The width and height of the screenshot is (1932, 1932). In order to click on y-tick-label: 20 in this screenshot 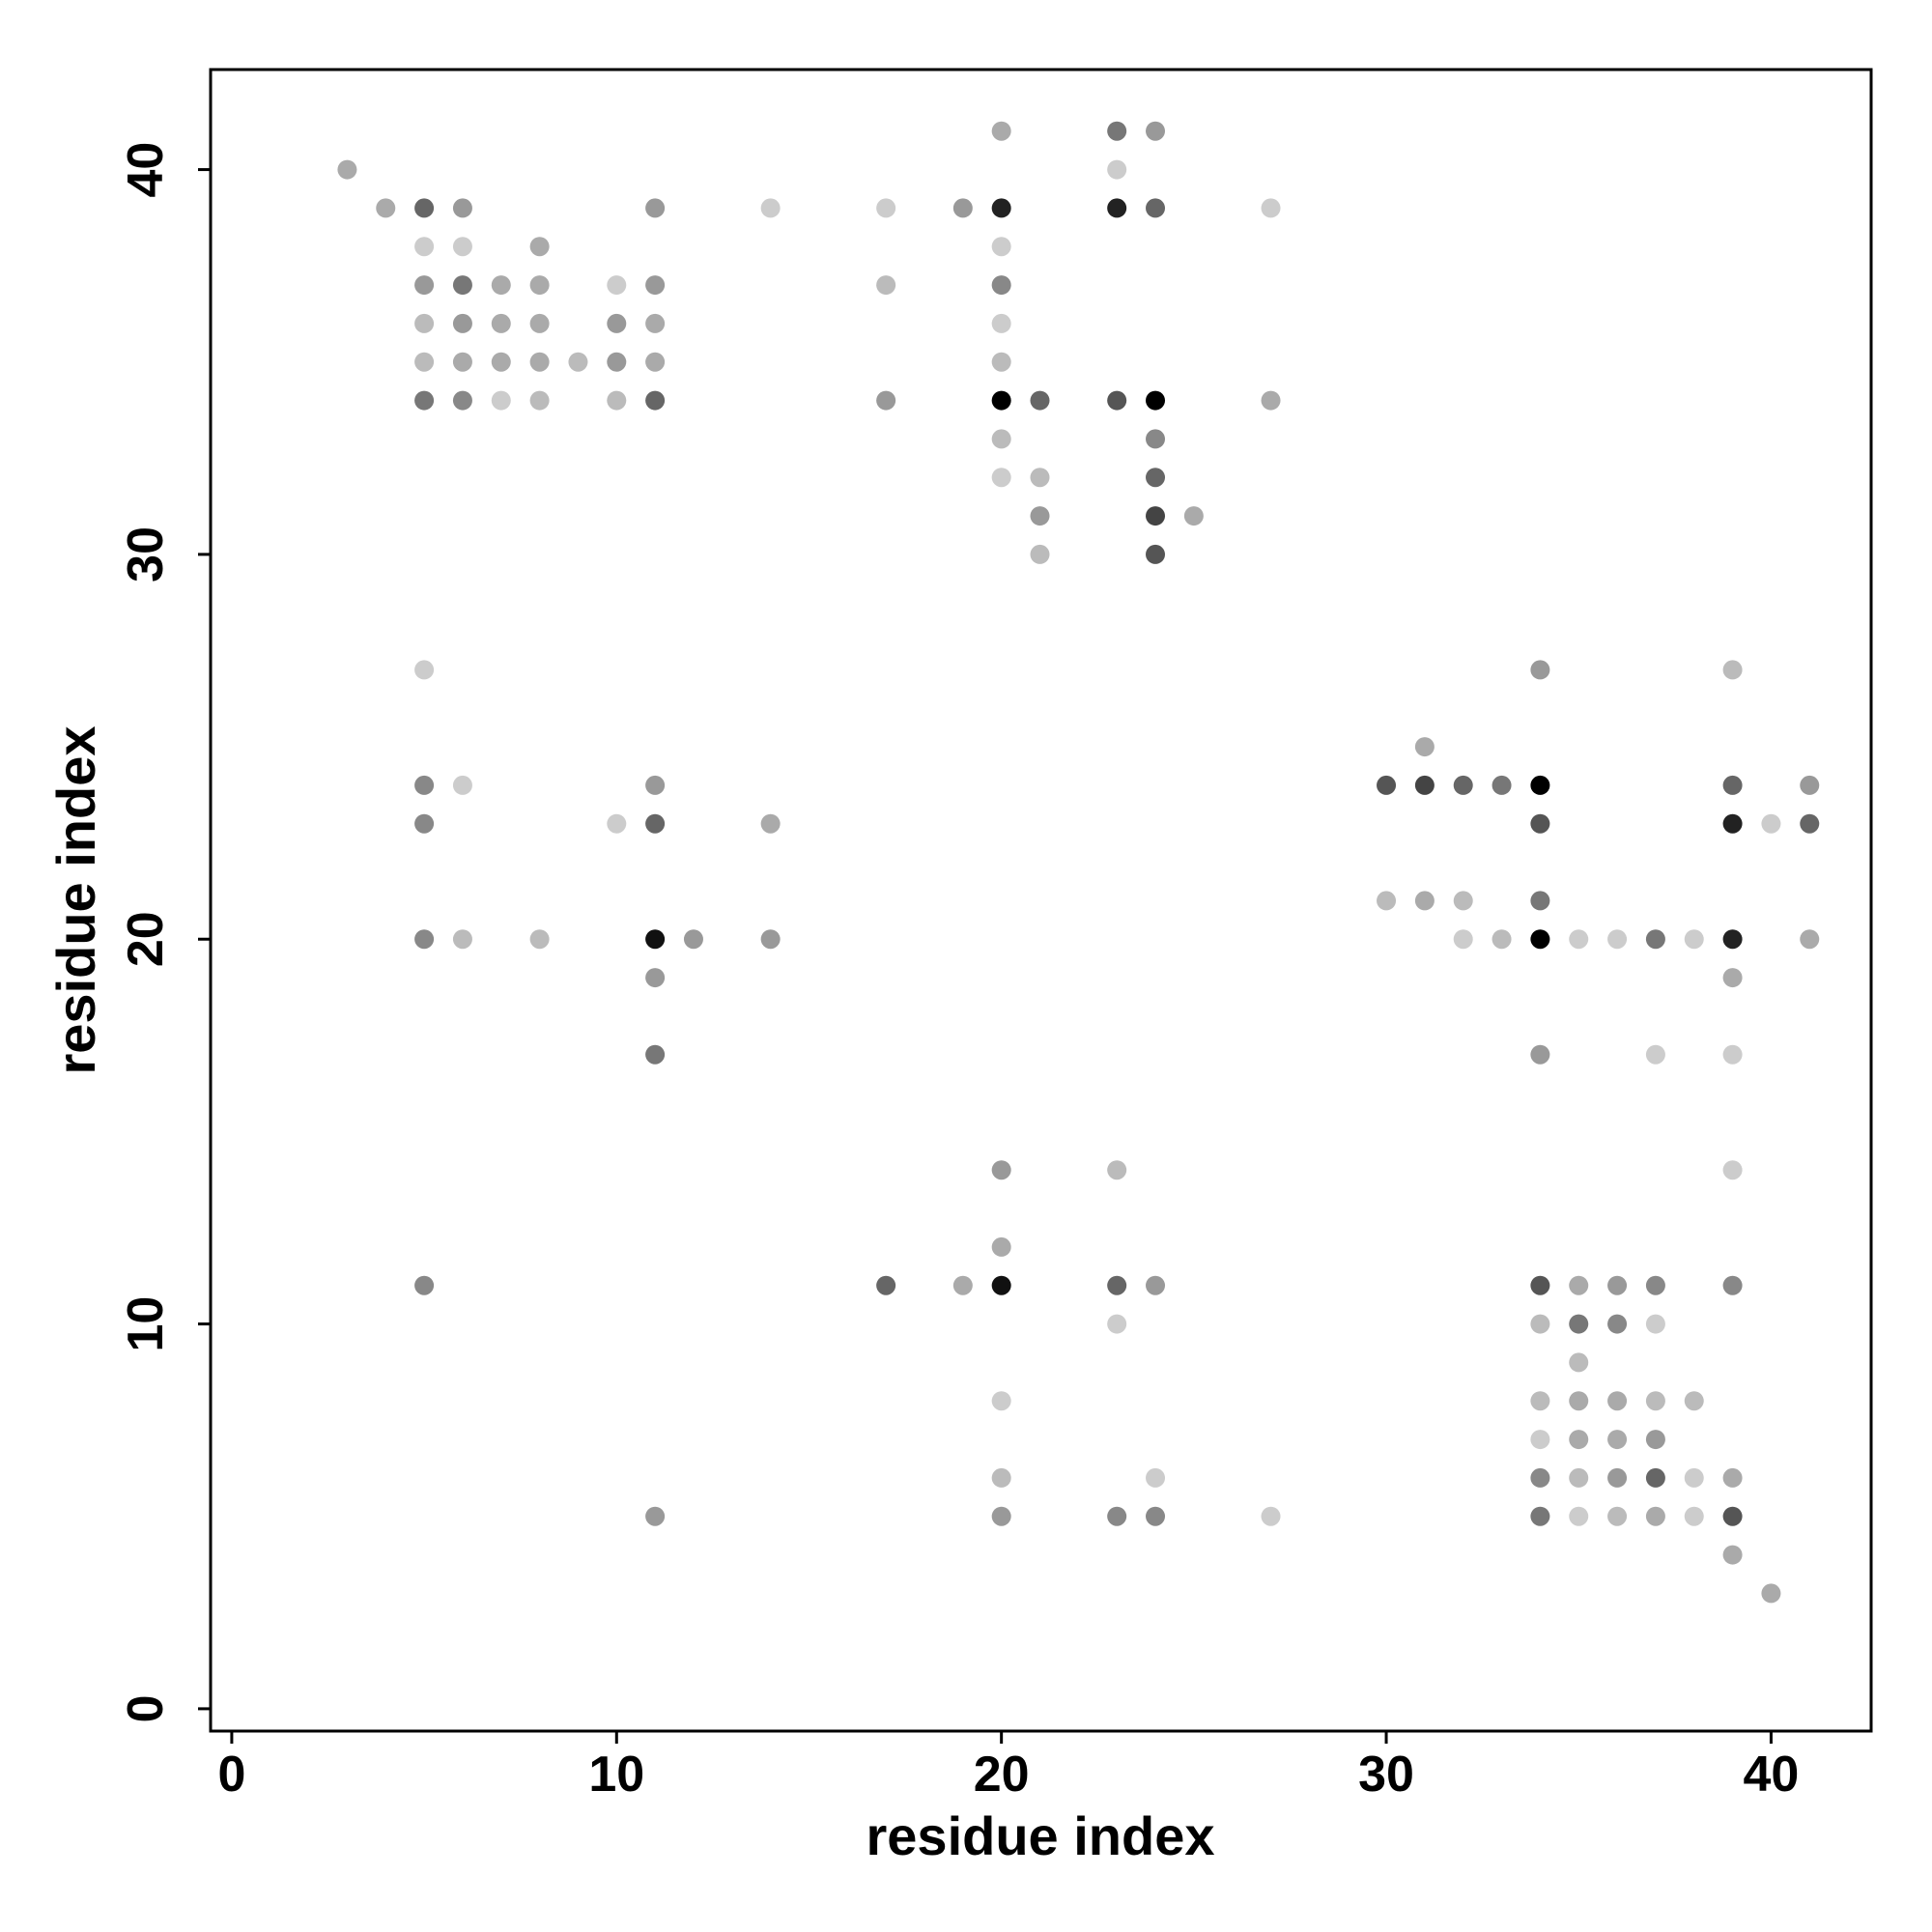, I will do `click(146, 939)`.